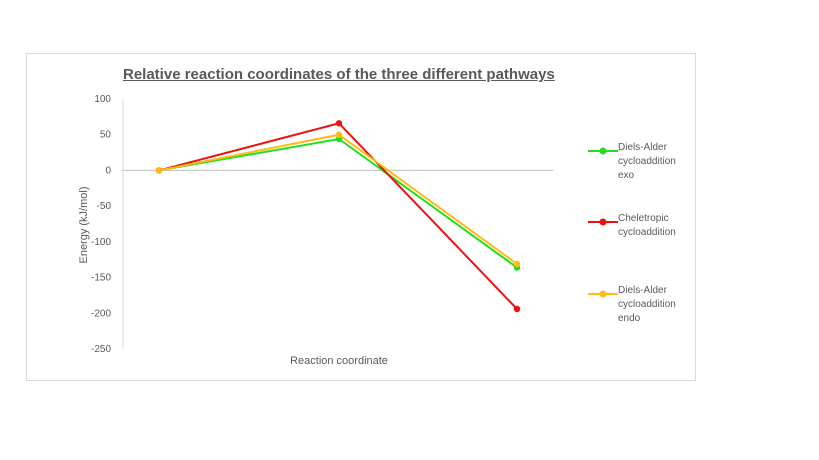 The image size is (819, 460). I want to click on legend-item-cheletropic: Cheletropic cycloaddition, so click(643, 235).